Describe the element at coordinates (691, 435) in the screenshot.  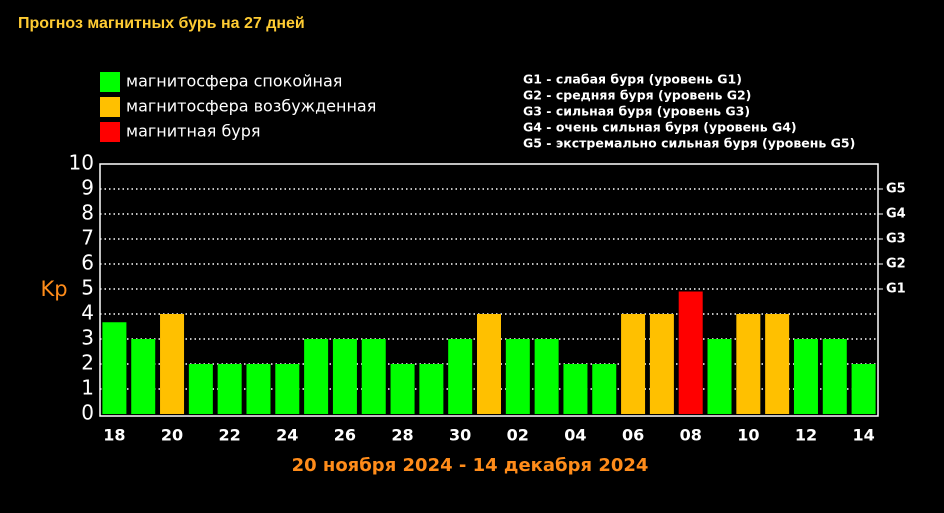
I see `x-tick-label: 08` at that location.